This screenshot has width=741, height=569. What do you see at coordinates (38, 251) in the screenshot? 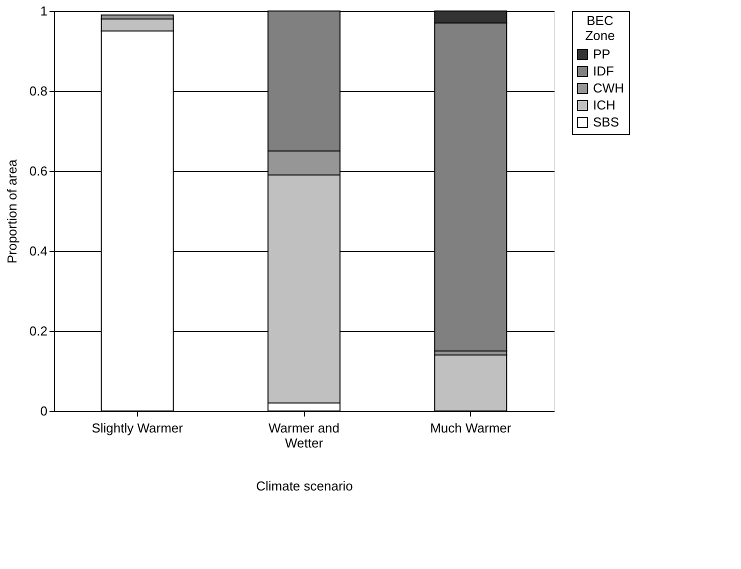
I see `y-tick-label: 0.4` at bounding box center [38, 251].